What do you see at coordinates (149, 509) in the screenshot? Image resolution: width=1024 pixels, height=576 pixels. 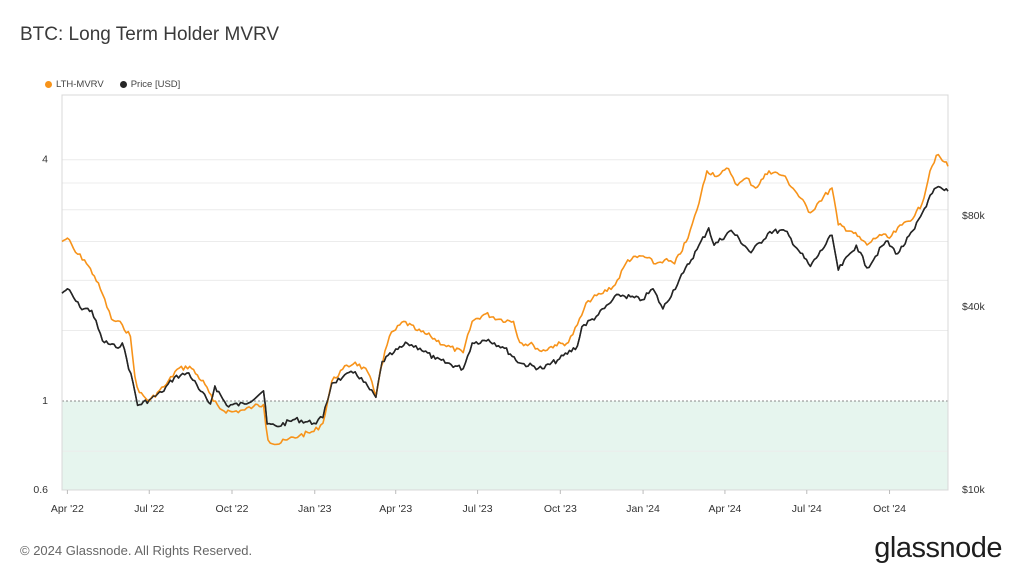 I see `x-tick-label: Jul '22` at bounding box center [149, 509].